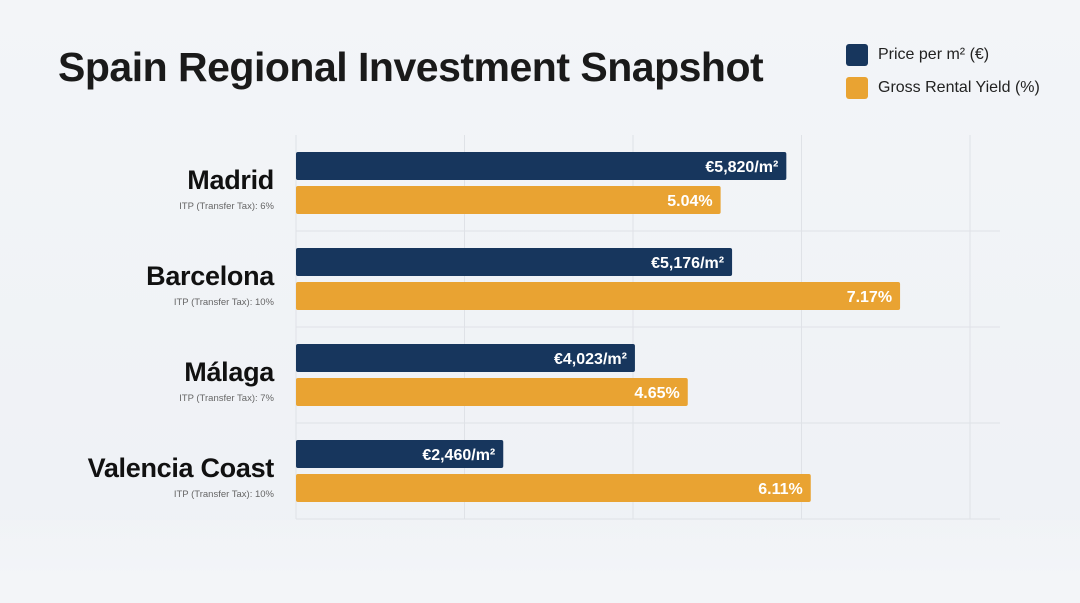  I want to click on yield-data-label: 5.04%, so click(689, 201).